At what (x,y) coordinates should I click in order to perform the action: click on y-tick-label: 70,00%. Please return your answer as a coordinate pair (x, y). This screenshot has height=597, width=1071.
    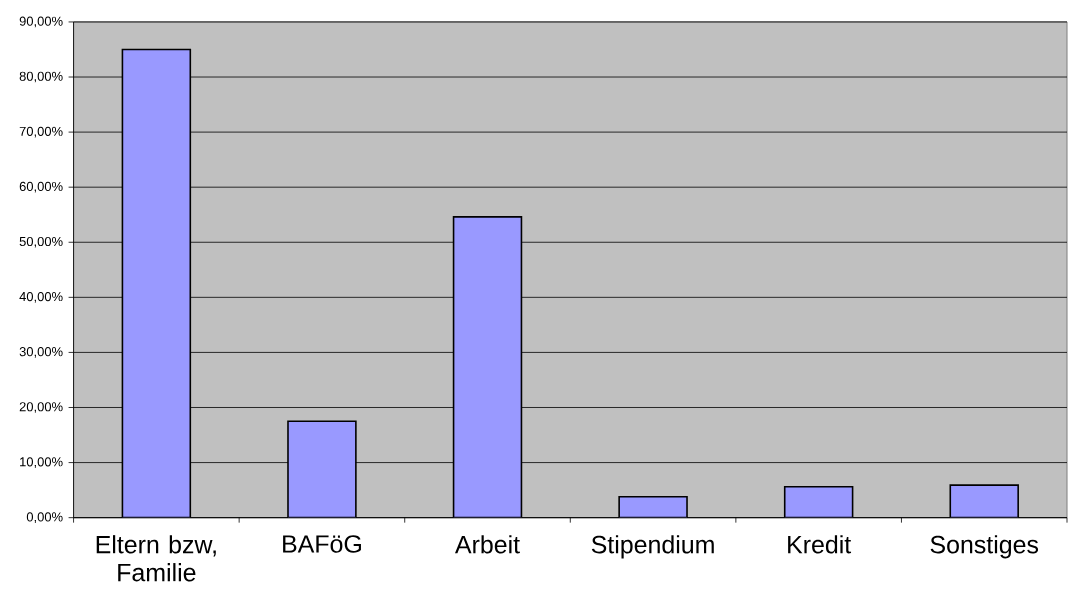
    Looking at the image, I should click on (41, 132).